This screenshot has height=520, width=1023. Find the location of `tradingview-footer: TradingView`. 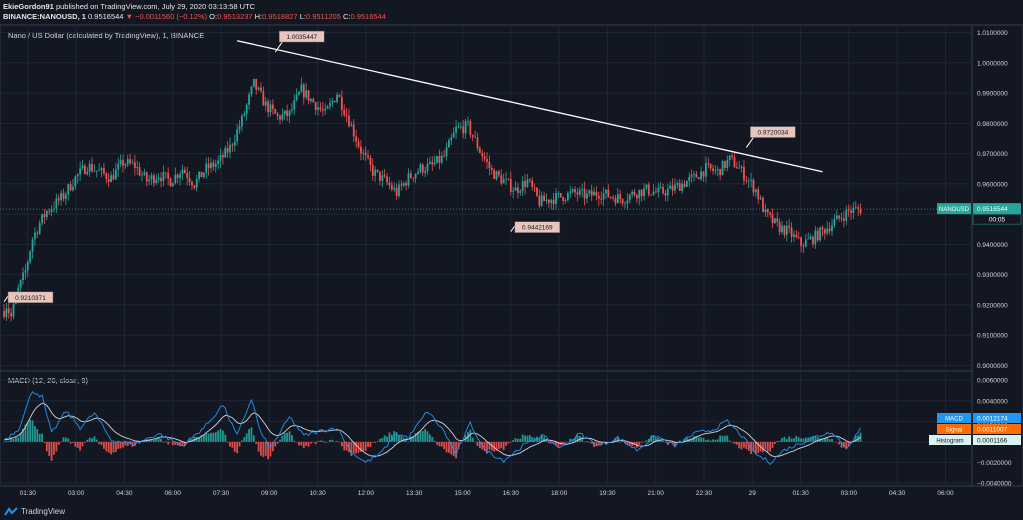

tradingview-footer: TradingView is located at coordinates (34, 511).